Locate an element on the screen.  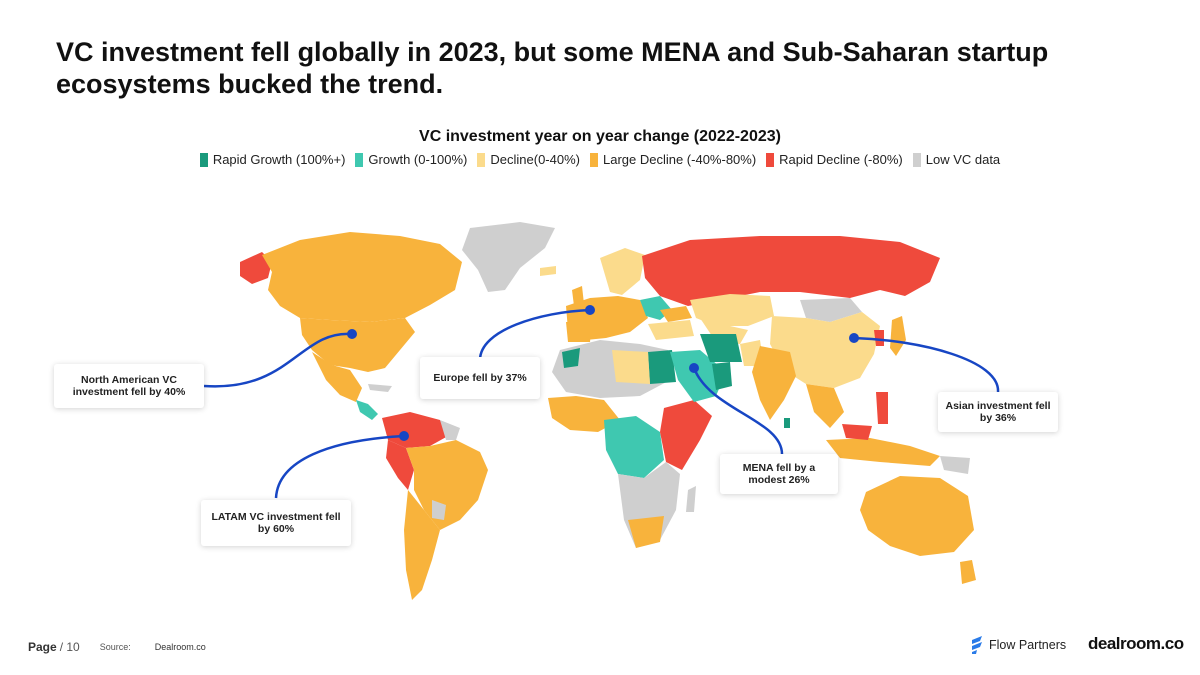
region-canada is located at coordinates (362, 277).